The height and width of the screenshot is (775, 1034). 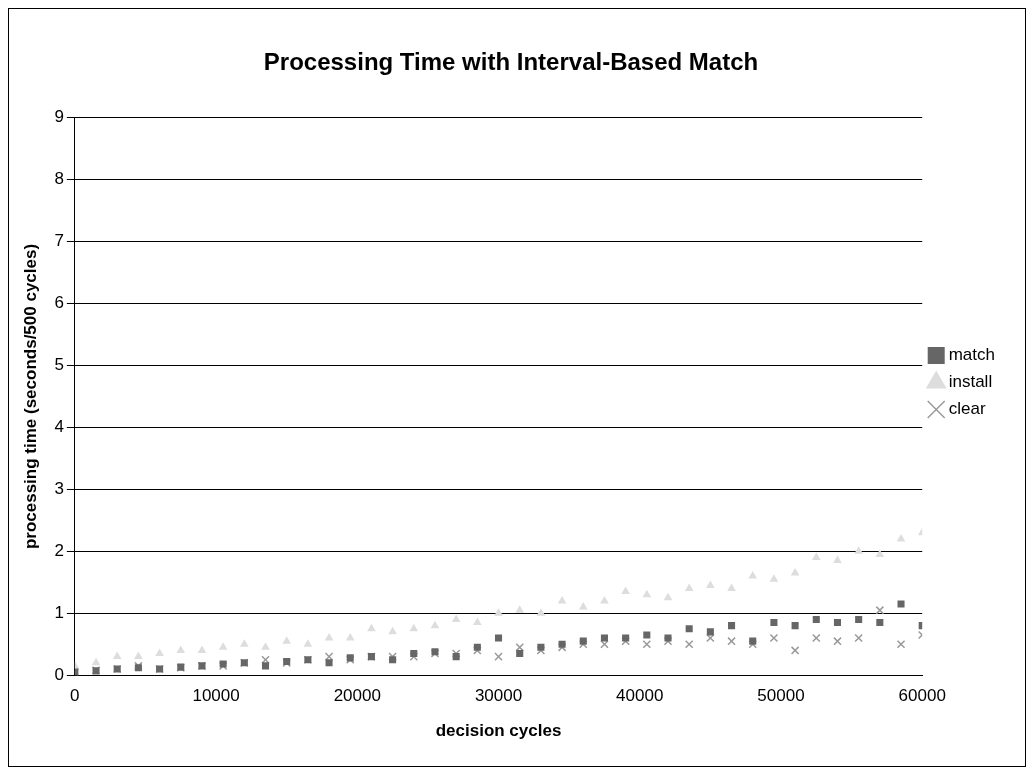 What do you see at coordinates (59, 179) in the screenshot?
I see `y-tick-label: 8` at bounding box center [59, 179].